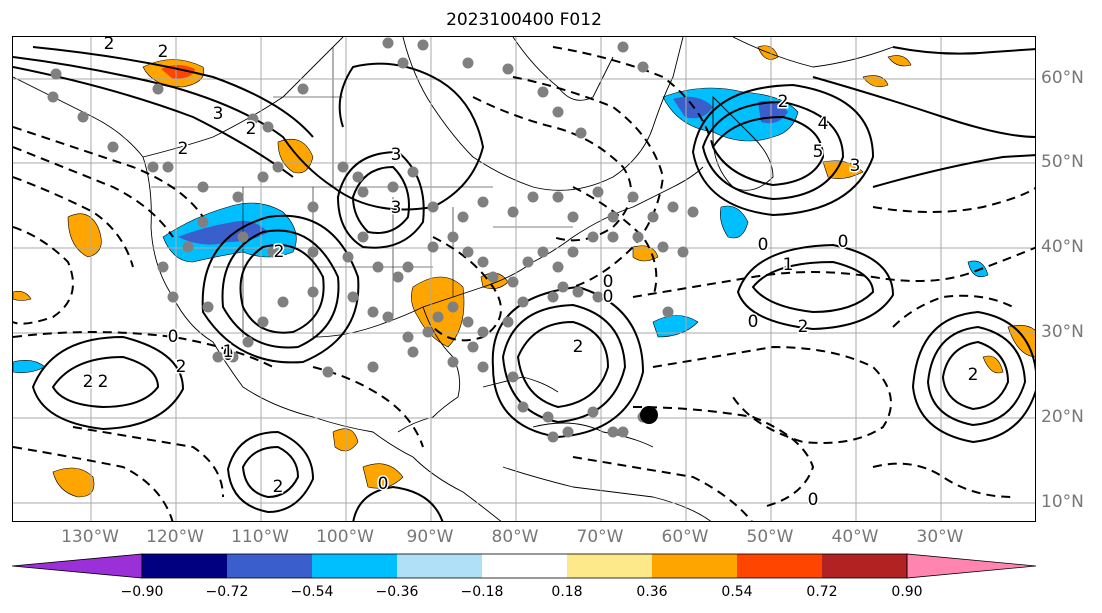  I want to click on colorbar-extend-low, so click(77, 566).